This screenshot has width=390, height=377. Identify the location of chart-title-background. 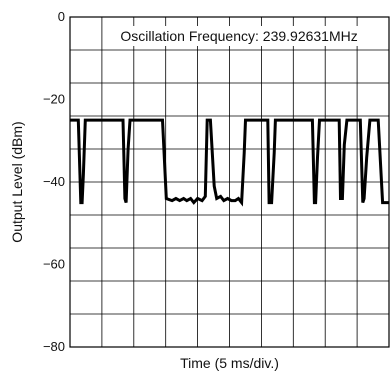
(239, 36).